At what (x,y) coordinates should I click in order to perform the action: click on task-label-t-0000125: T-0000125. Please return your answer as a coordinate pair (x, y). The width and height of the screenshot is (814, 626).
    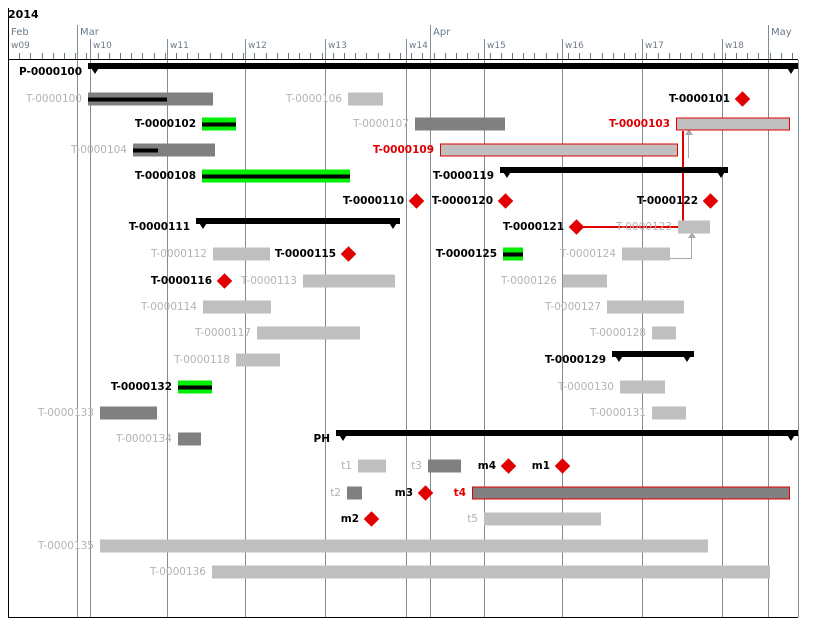
    Looking at the image, I should click on (466, 254).